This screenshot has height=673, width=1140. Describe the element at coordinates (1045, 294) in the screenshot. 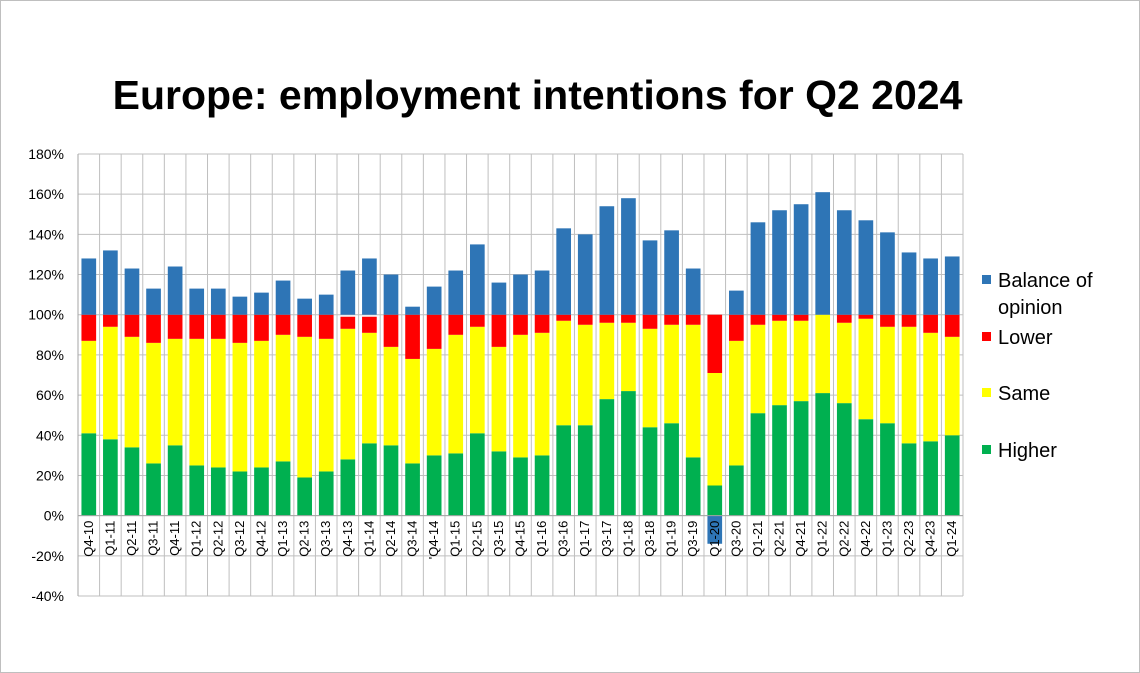

I see `legend-label-balance: Balance of opinion` at that location.